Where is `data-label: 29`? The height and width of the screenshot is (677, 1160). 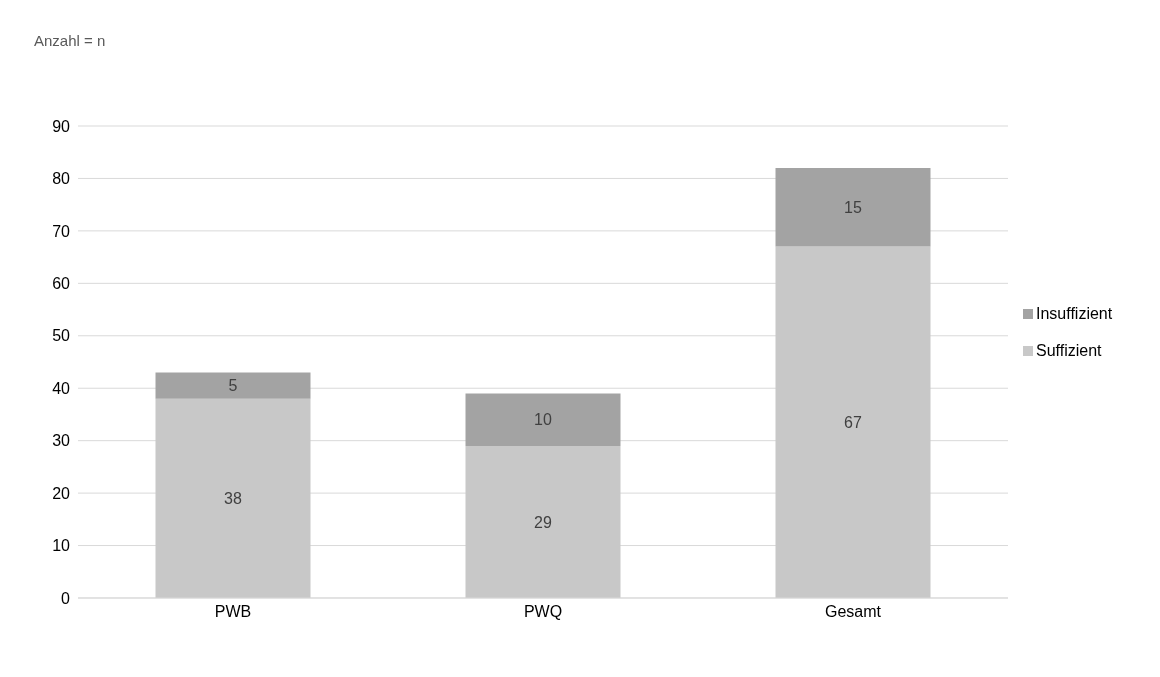 data-label: 29 is located at coordinates (543, 522).